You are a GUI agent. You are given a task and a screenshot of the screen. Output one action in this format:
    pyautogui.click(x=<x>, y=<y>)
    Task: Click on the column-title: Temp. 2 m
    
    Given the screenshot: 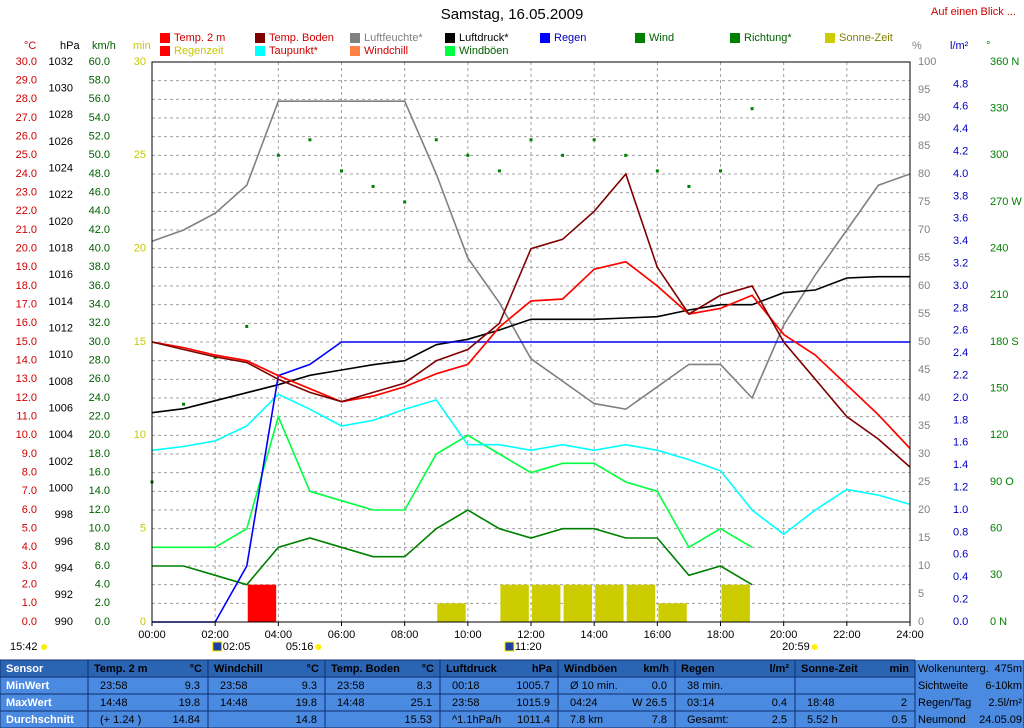 What is the action you would take?
    pyautogui.click(x=121, y=669)
    